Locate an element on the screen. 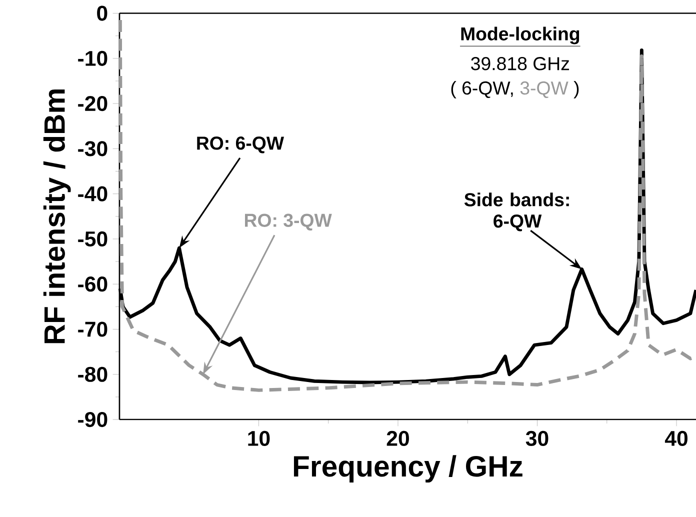  x-tick-label: 10 is located at coordinates (259, 438).